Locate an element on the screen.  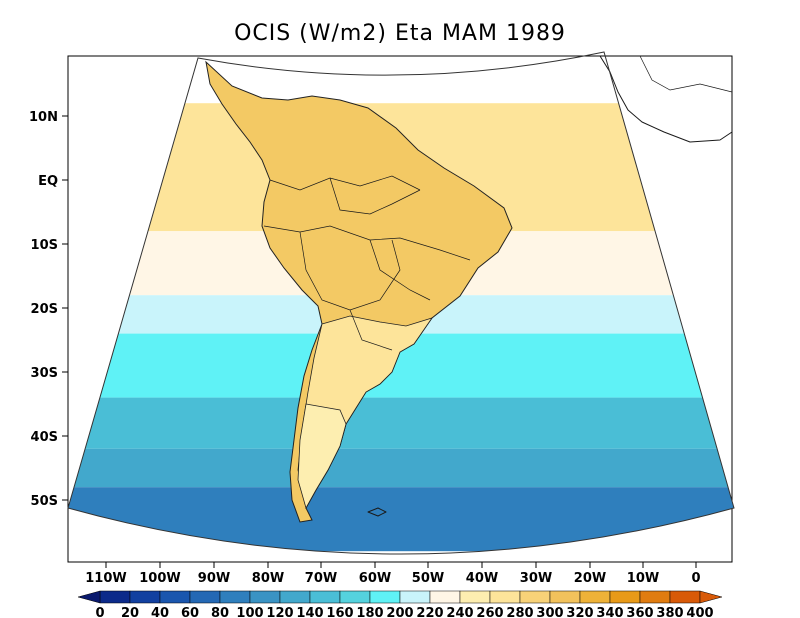
africa-coast is located at coordinates (666, 99).